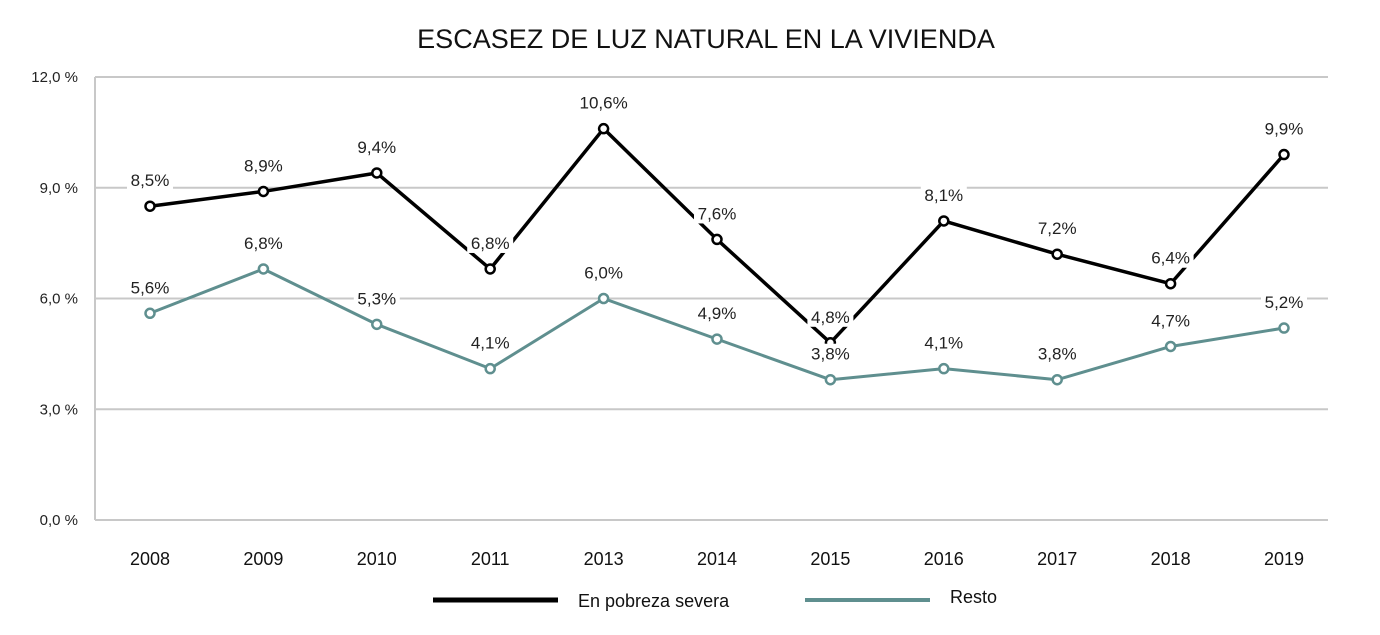 The height and width of the screenshot is (635, 1380). Describe the element at coordinates (654, 601) in the screenshot. I see `legend-label: En pobreza severa` at that location.